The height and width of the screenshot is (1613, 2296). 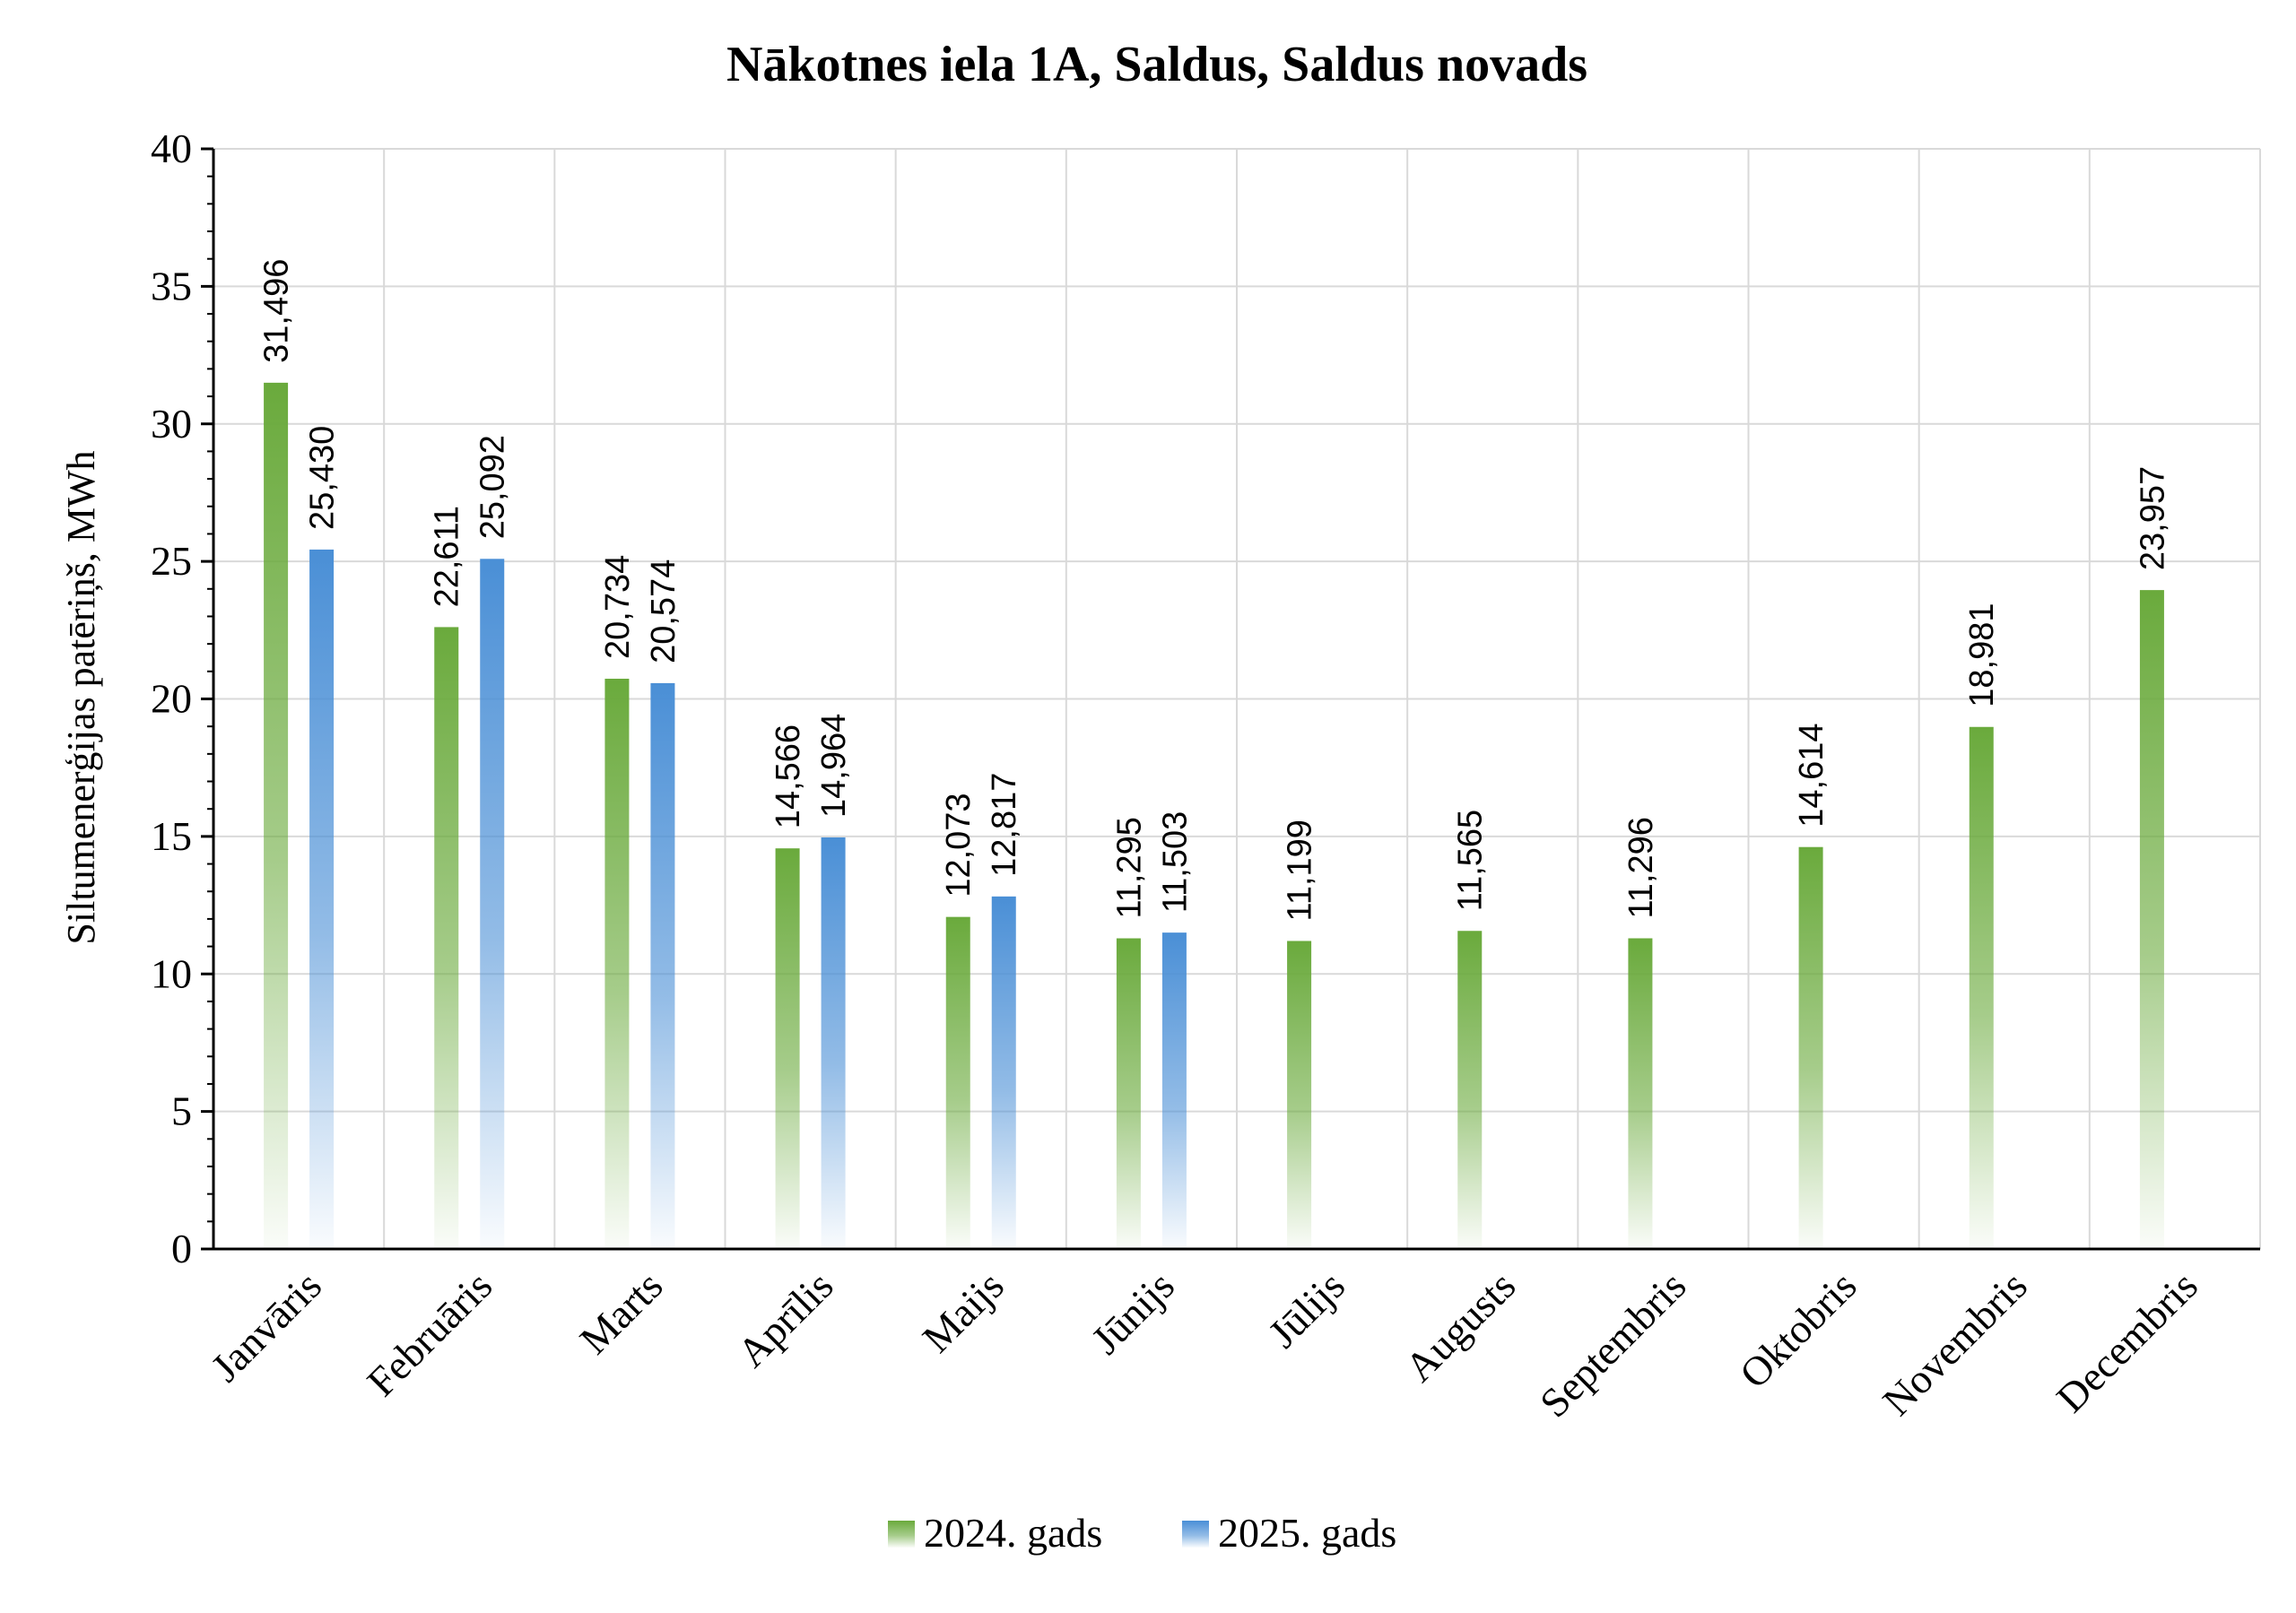 What do you see at coordinates (784, 1318) in the screenshot?
I see `x-tick-label: Aprīlis` at bounding box center [784, 1318].